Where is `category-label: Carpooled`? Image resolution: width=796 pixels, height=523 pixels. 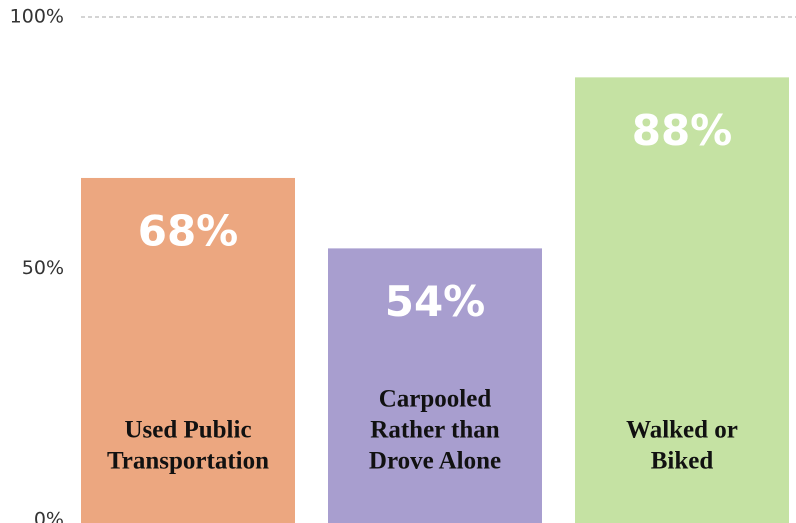 category-label: Carpooled is located at coordinates (435, 399).